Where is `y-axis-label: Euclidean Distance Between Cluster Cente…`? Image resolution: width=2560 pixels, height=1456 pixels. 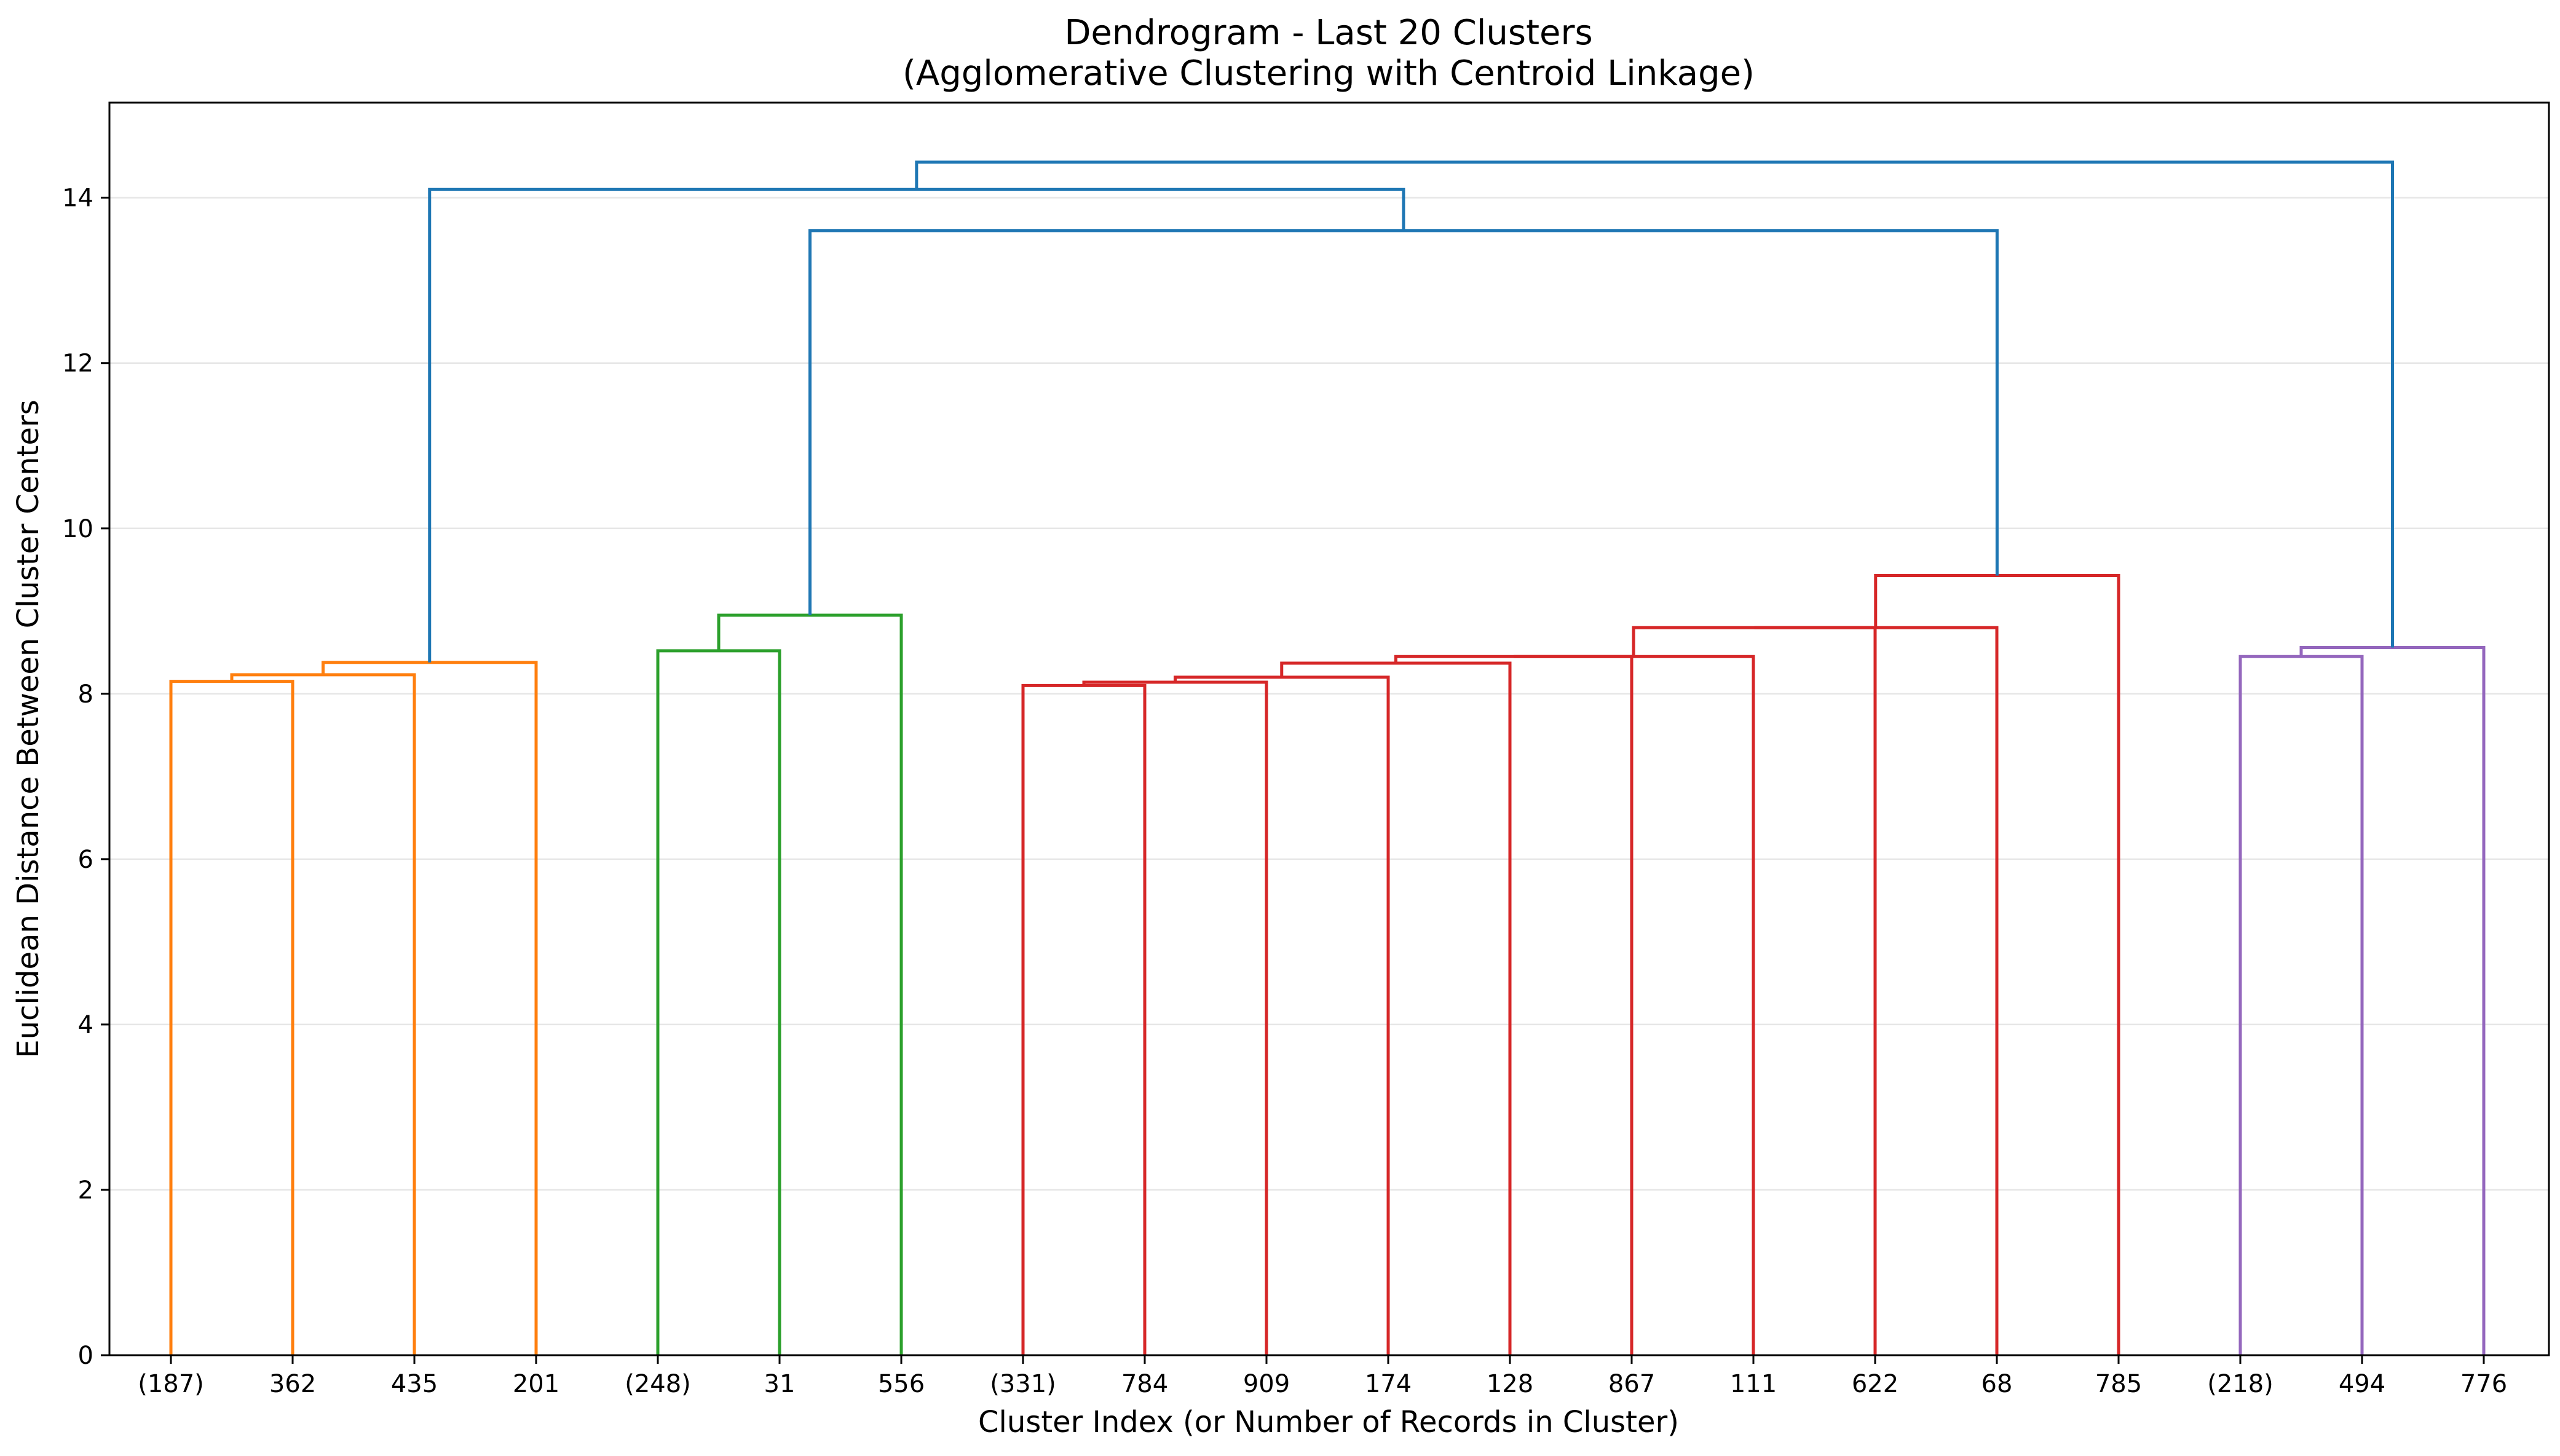
y-axis-label: Euclidean Distance Between Cluster Cente… is located at coordinates (28, 728).